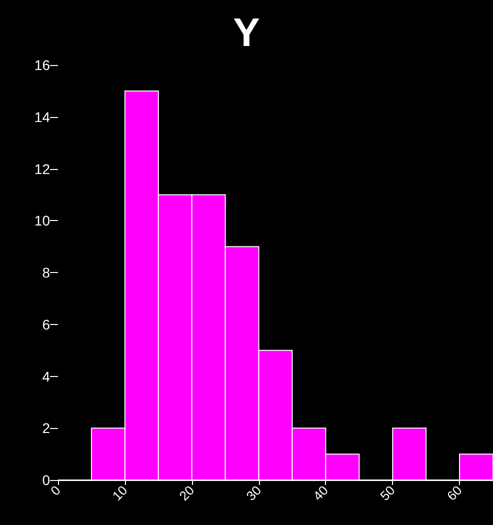  Describe the element at coordinates (46, 480) in the screenshot. I see `y-tick-label: 0` at that location.